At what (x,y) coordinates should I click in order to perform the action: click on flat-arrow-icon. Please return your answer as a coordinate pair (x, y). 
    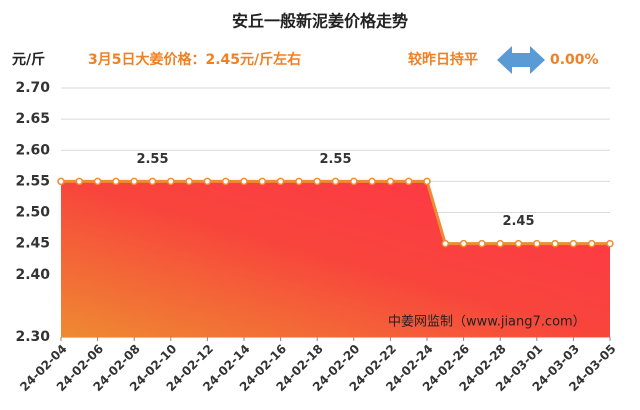
    Looking at the image, I should click on (521, 60).